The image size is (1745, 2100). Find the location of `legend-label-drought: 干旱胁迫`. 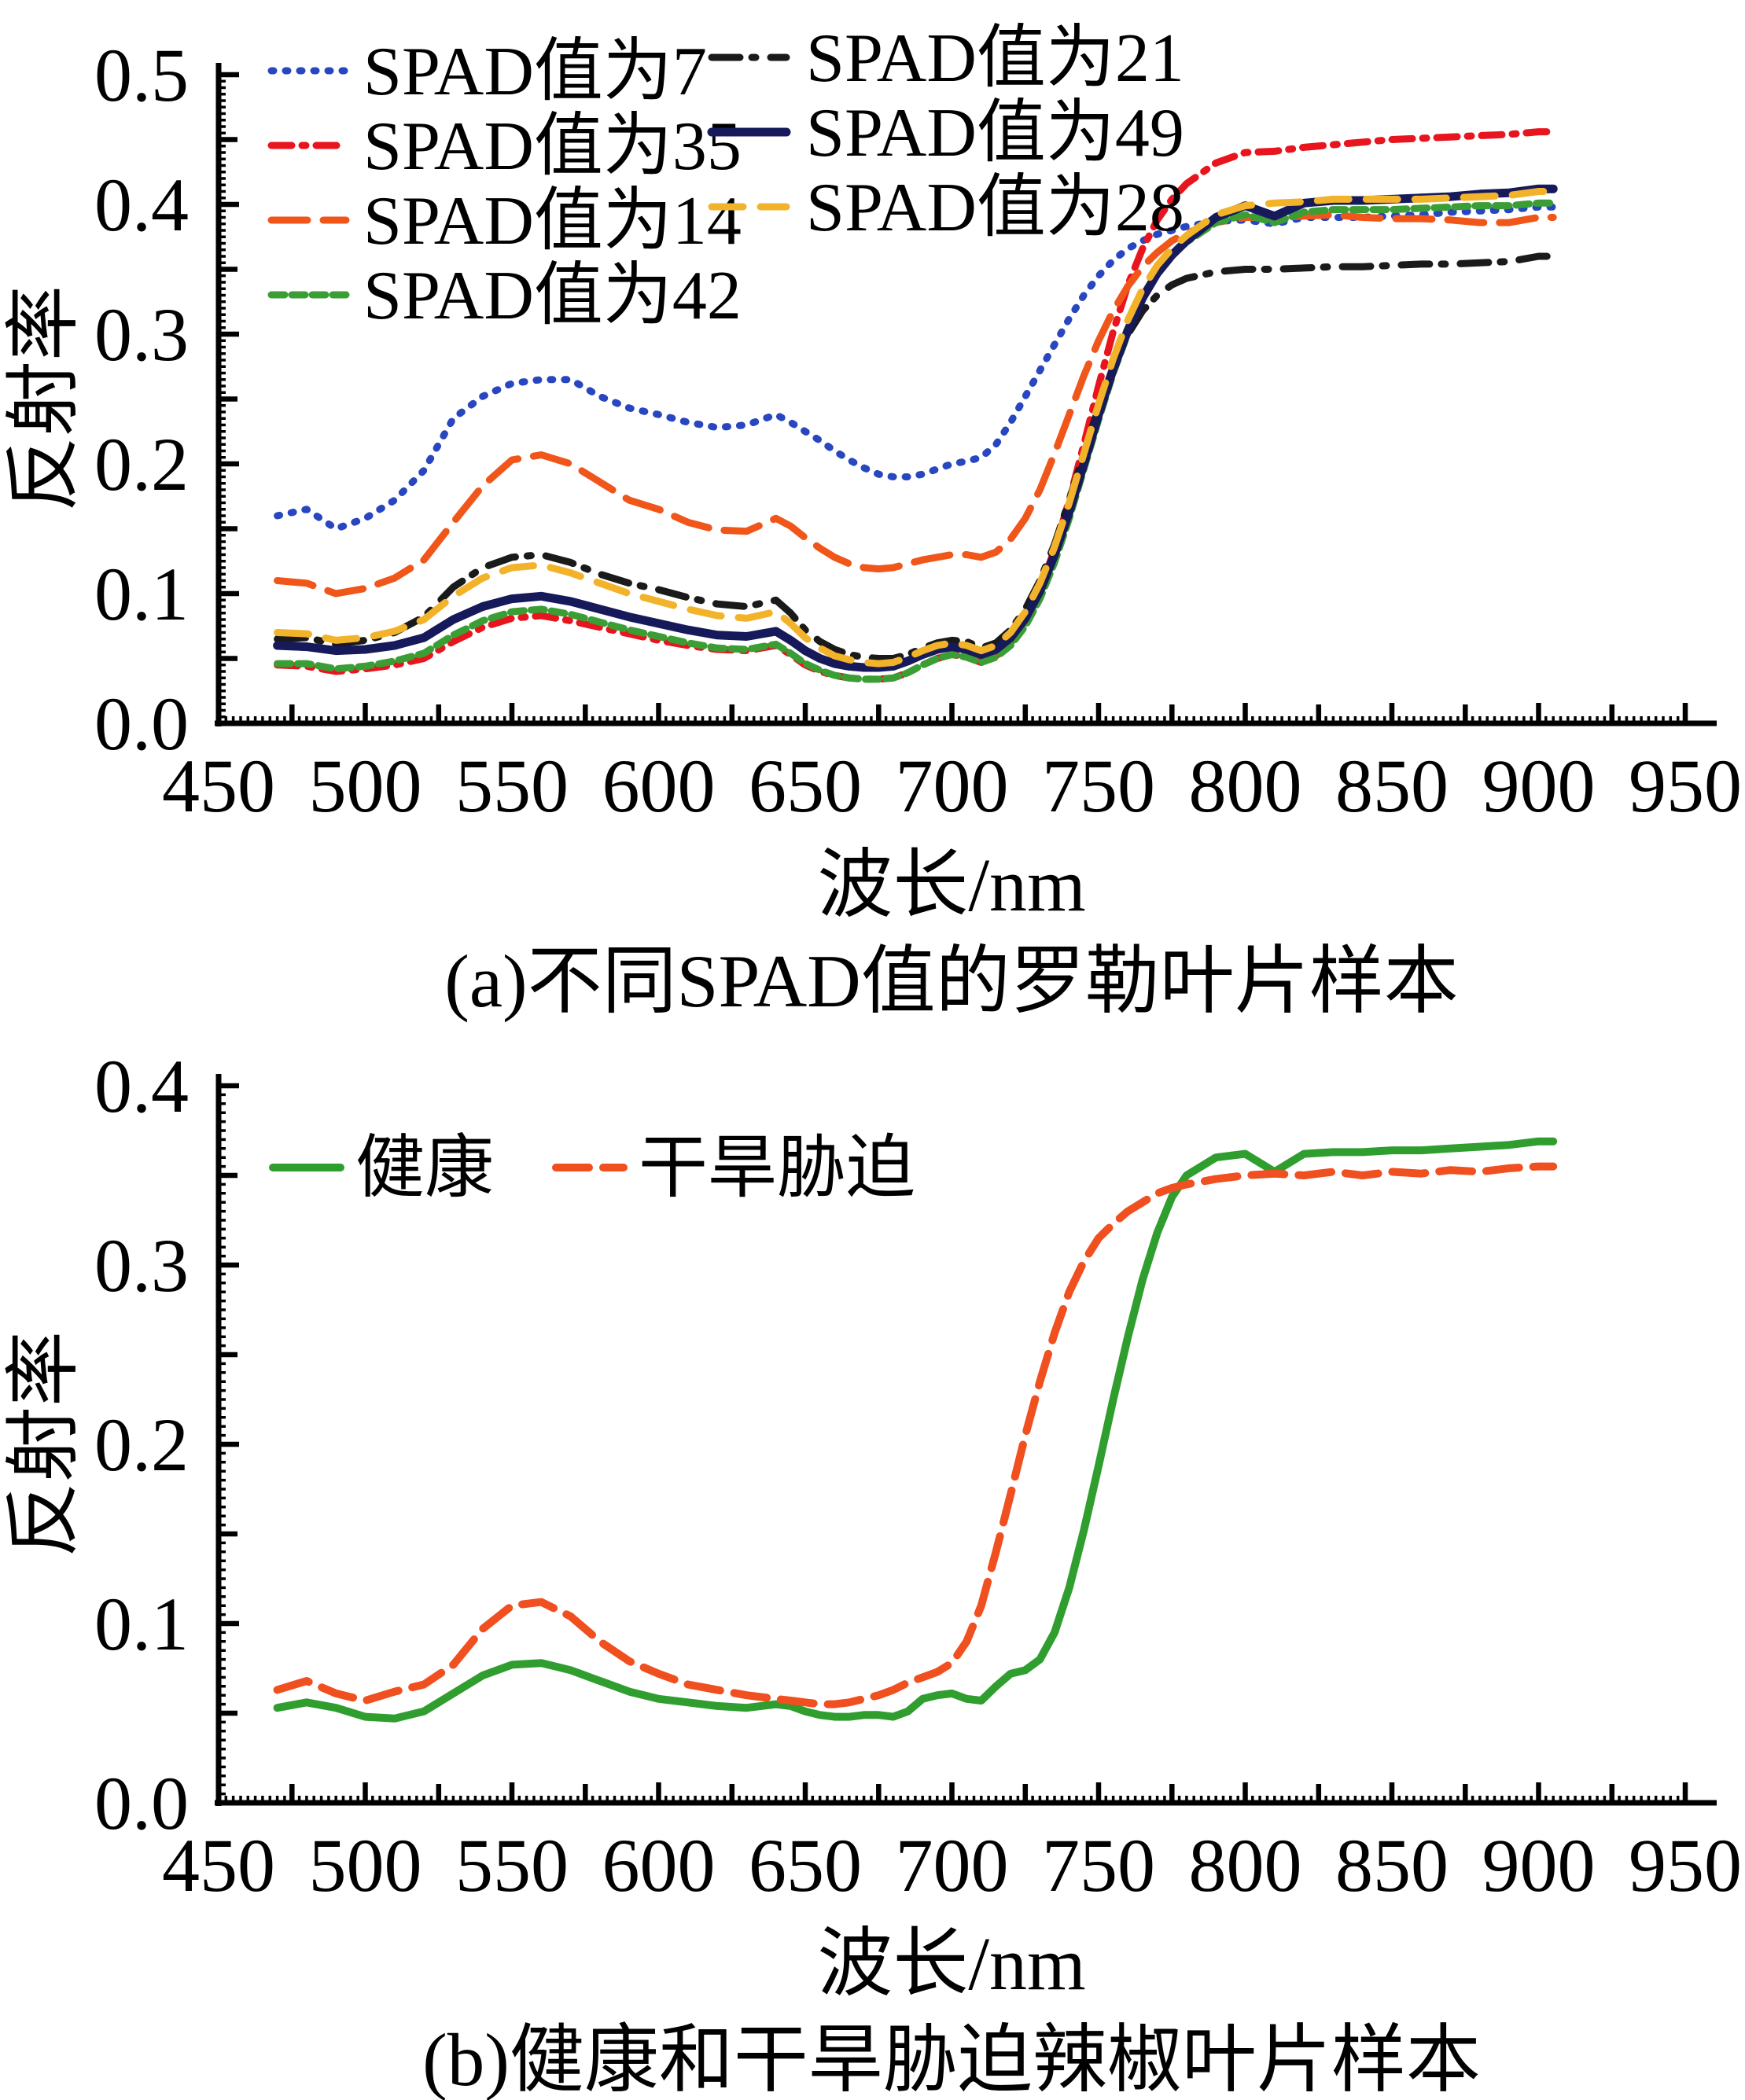

legend-label-drought: 干旱胁迫 is located at coordinates (777, 1169).